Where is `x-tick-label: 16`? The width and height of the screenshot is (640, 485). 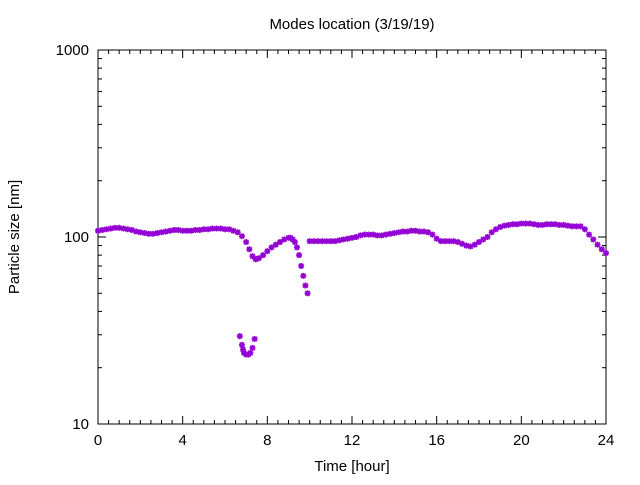 x-tick-label: 16 is located at coordinates (436, 440).